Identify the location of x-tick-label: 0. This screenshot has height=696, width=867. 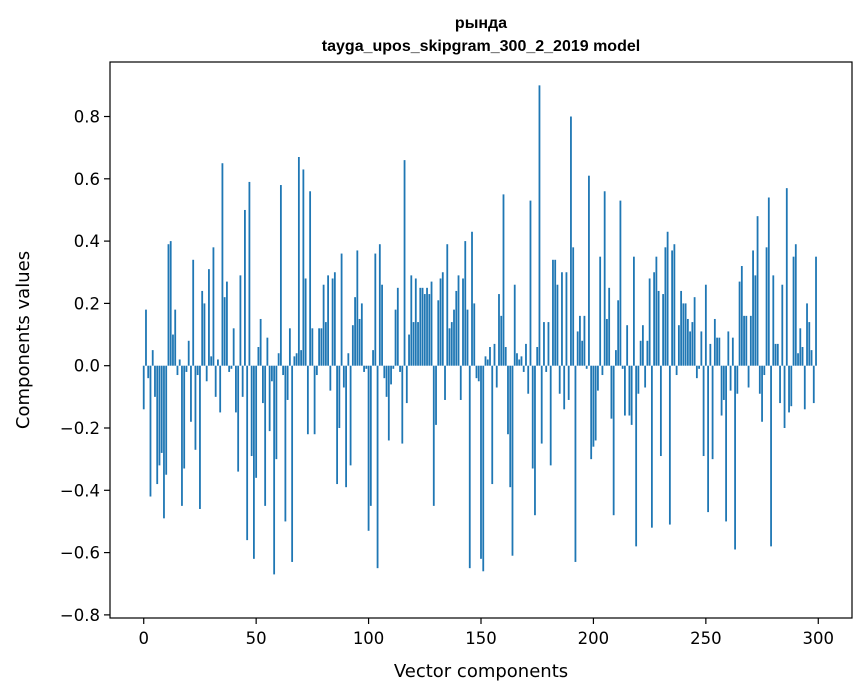
(143, 638).